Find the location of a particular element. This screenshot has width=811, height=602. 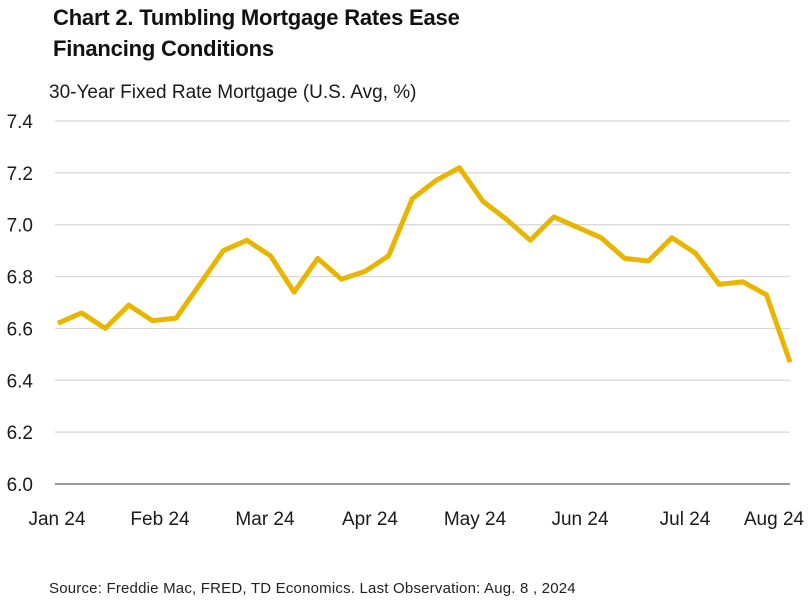

x-tick-label: Mar 24 is located at coordinates (265, 519).